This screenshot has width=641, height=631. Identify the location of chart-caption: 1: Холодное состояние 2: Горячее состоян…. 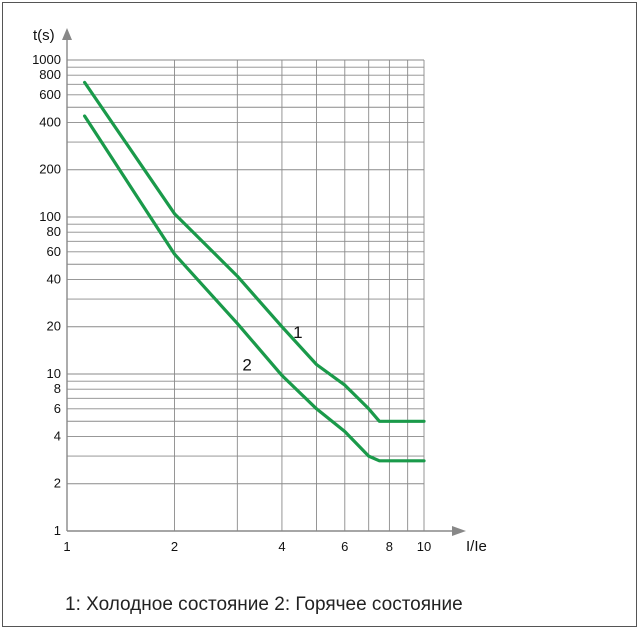
(264, 604).